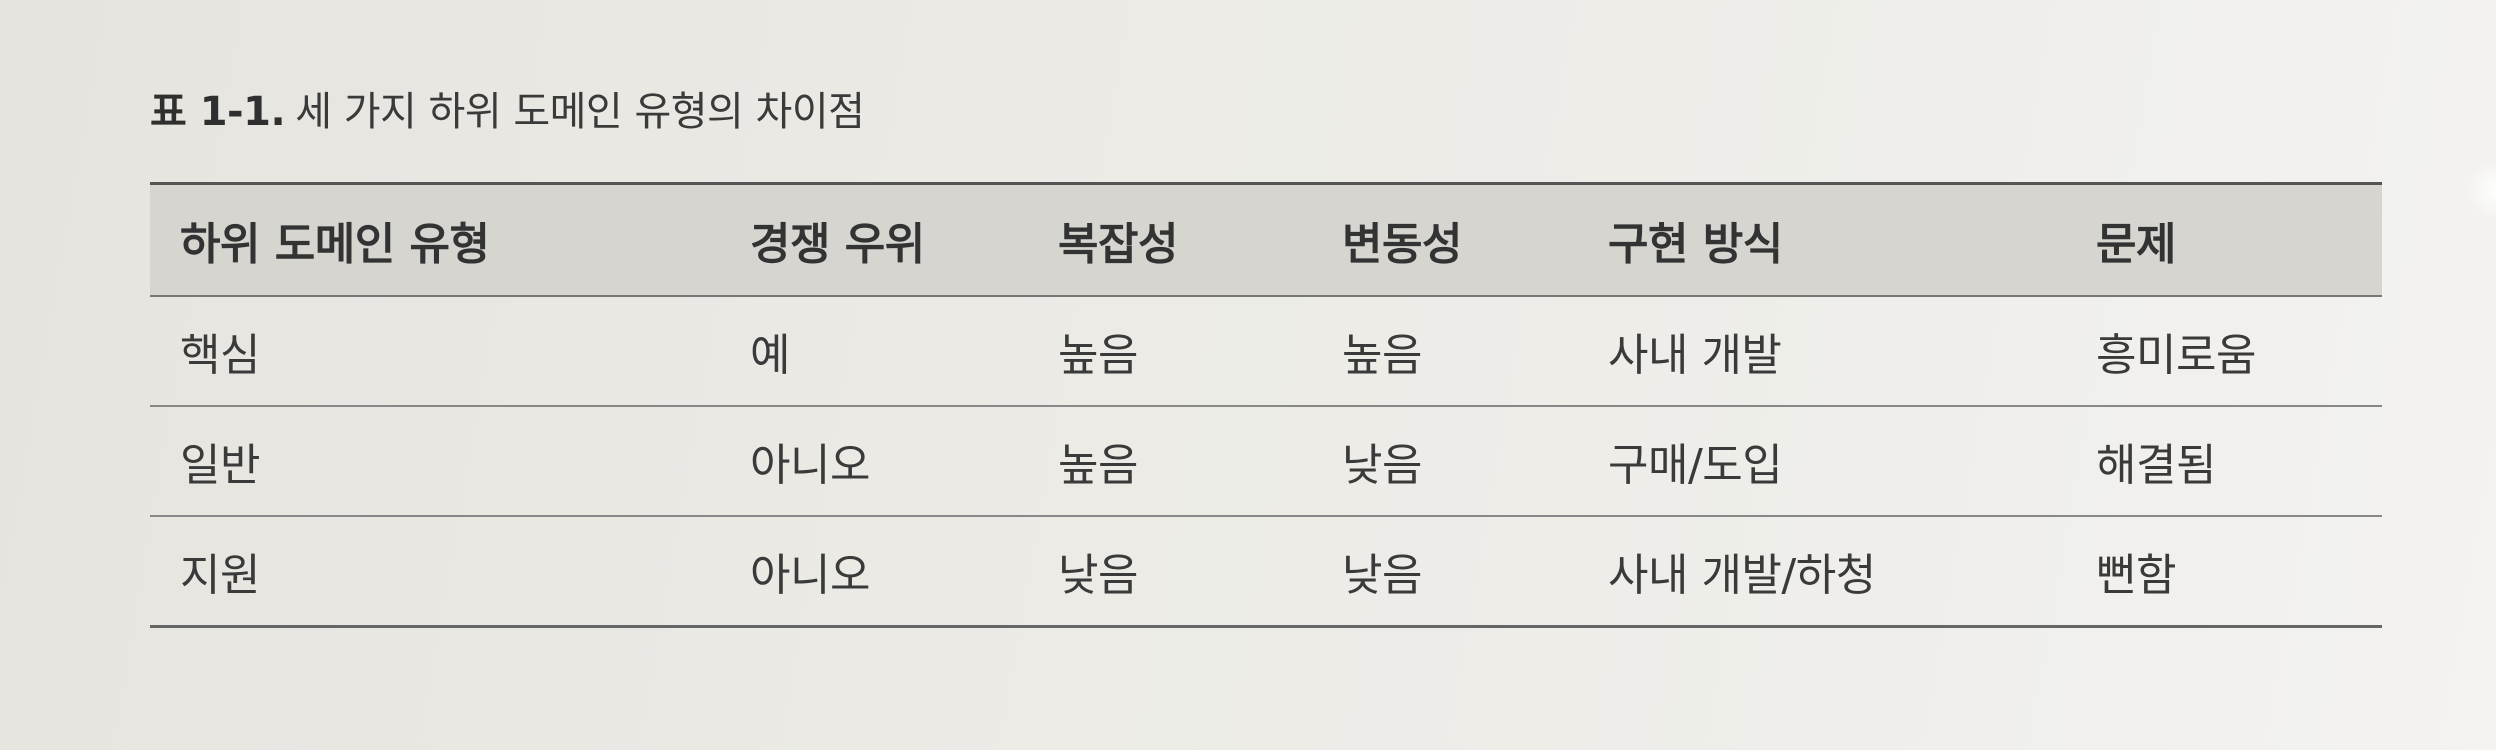 This screenshot has width=2496, height=750. I want to click on table-cell: 구매/도입, so click(1822, 461).